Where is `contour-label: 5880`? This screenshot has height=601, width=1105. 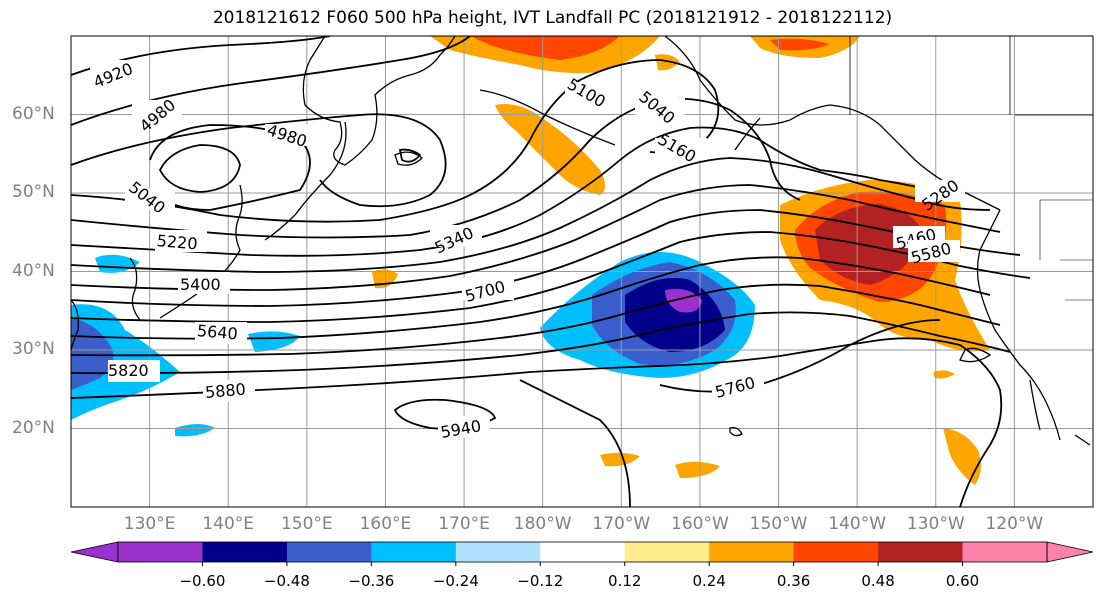
contour-label: 5880 is located at coordinates (225, 390).